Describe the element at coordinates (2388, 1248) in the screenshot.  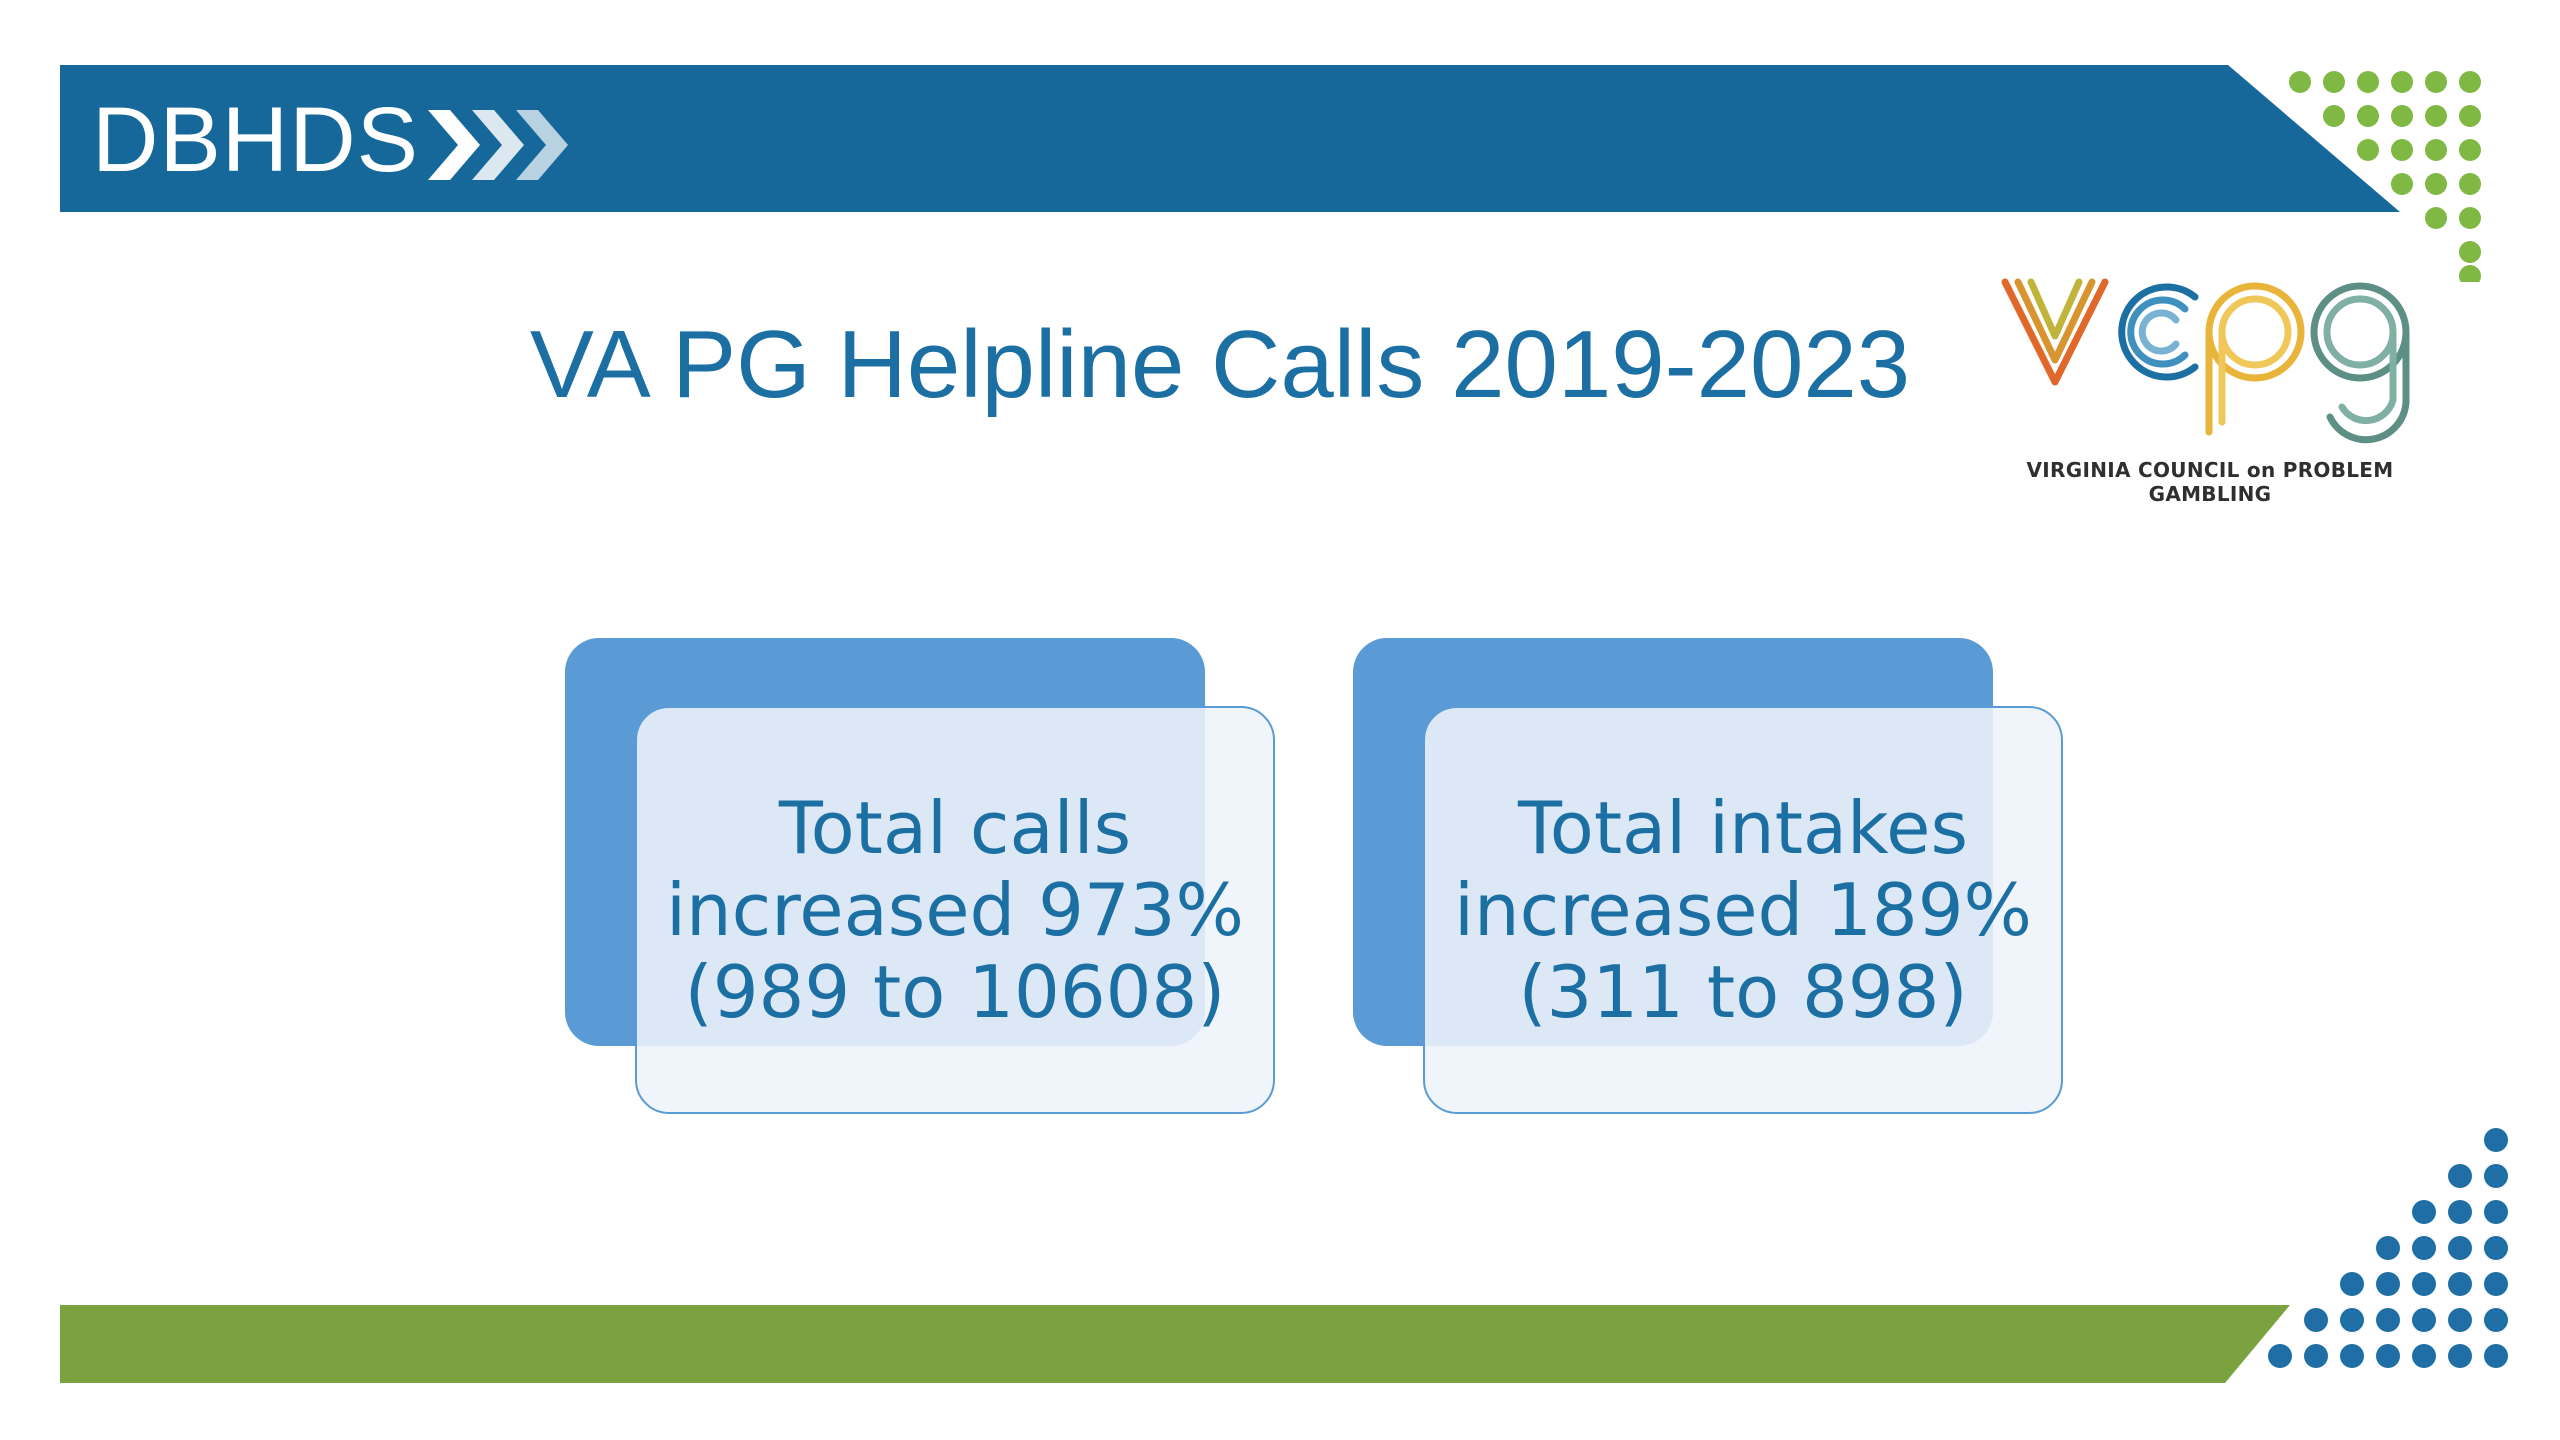
I see `decorative-dots-blue` at that location.